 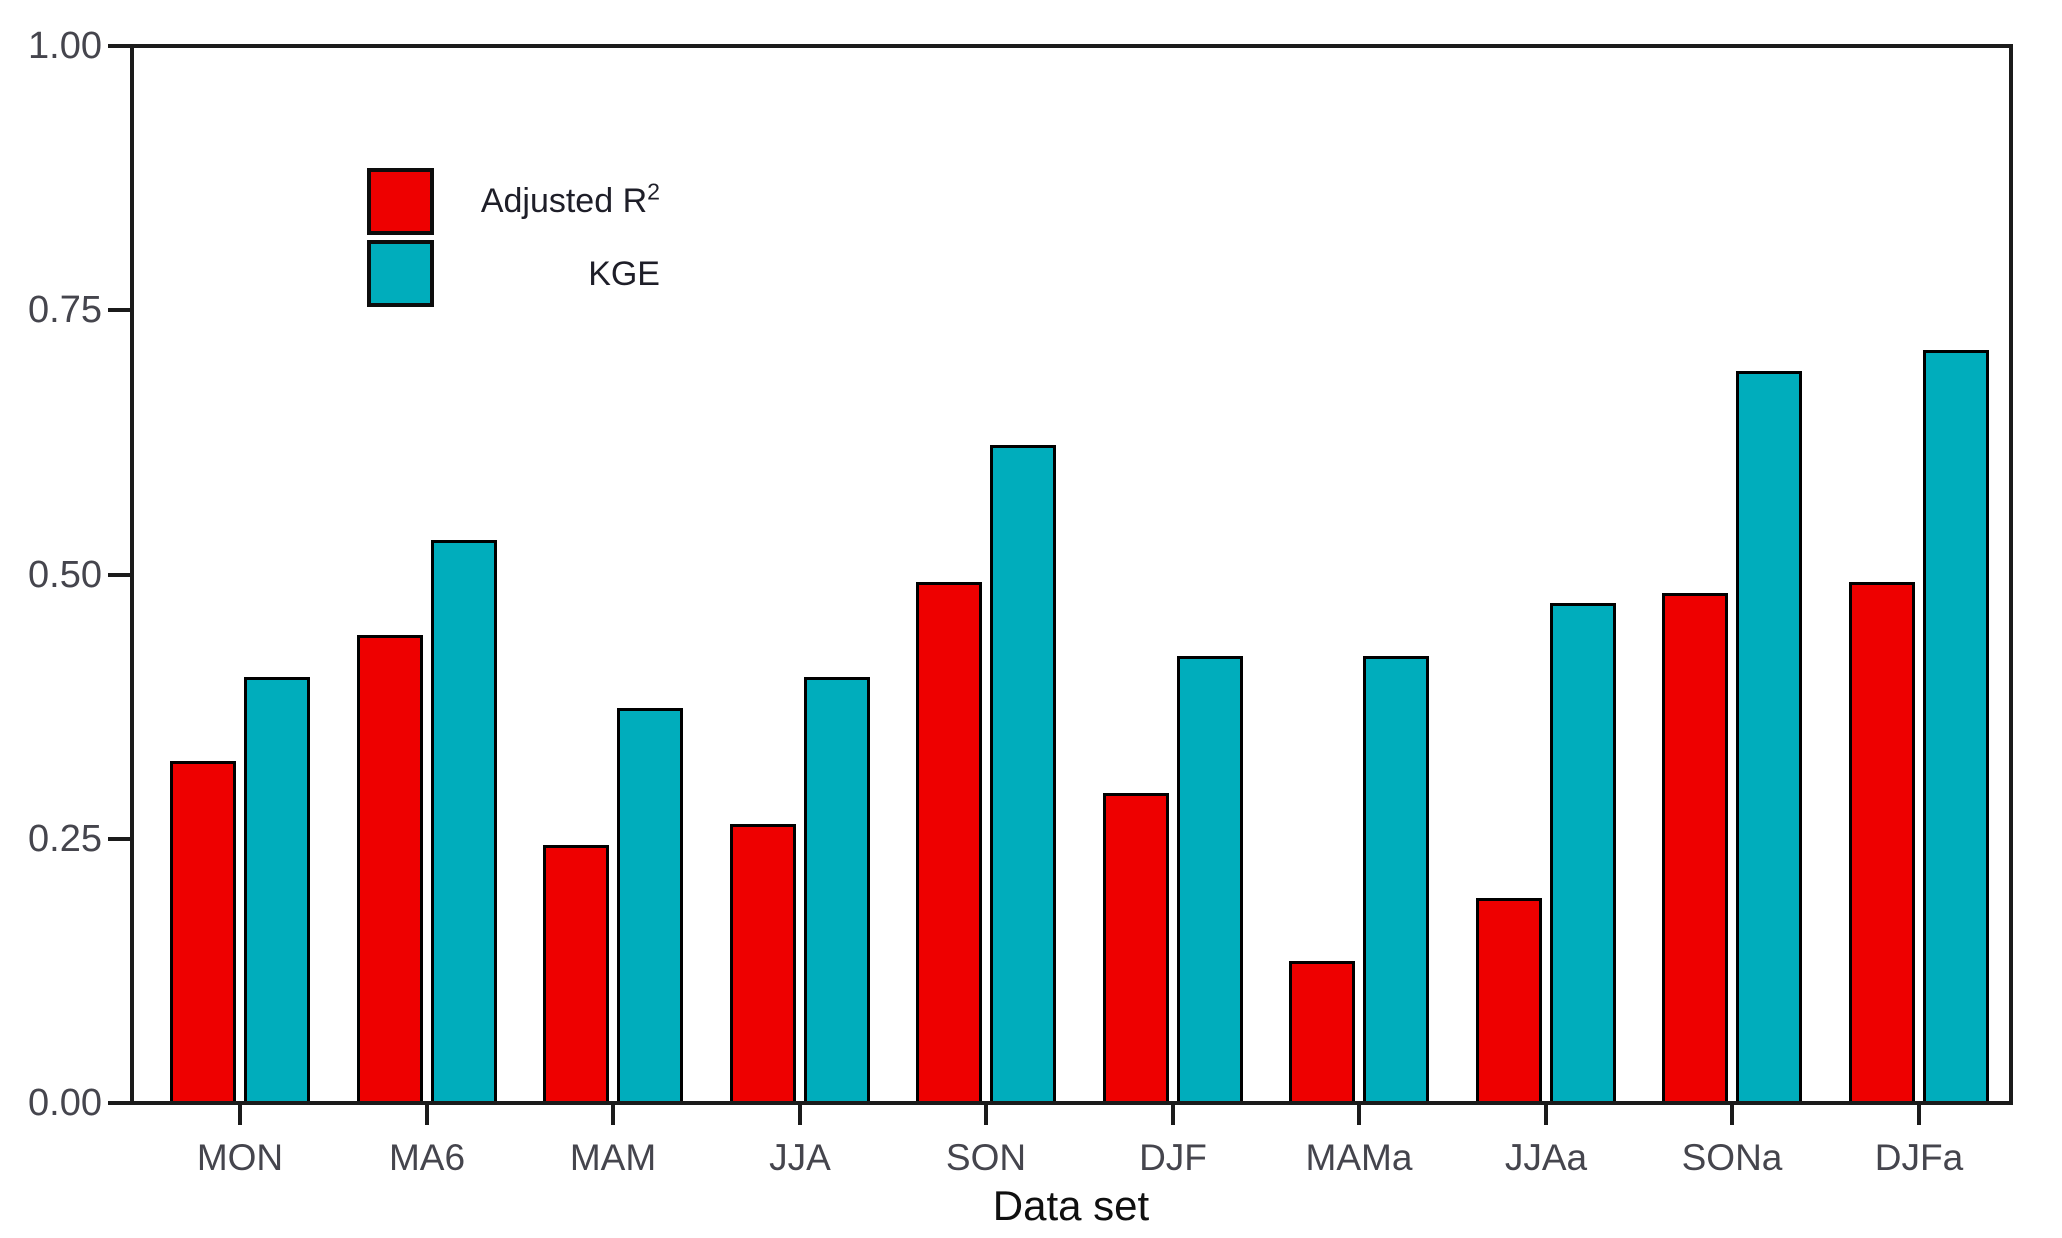 I want to click on legend-label-kge-text: KGE, so click(x=624, y=274).